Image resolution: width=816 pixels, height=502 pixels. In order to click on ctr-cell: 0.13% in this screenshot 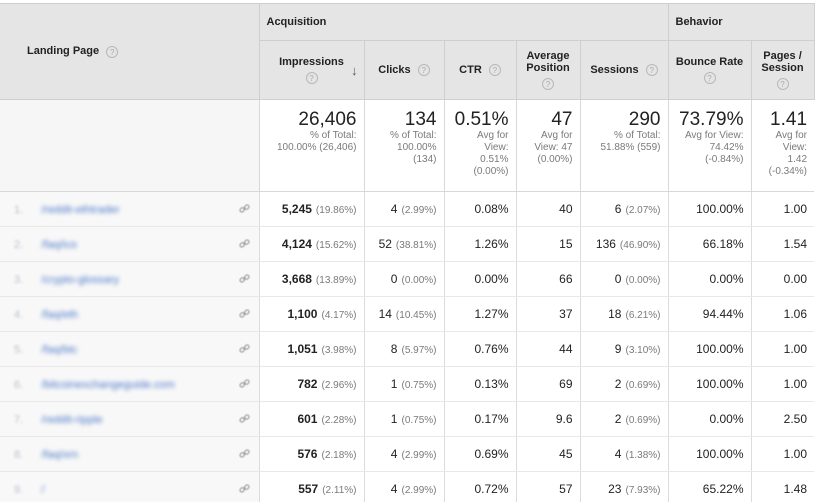, I will do `click(479, 384)`.